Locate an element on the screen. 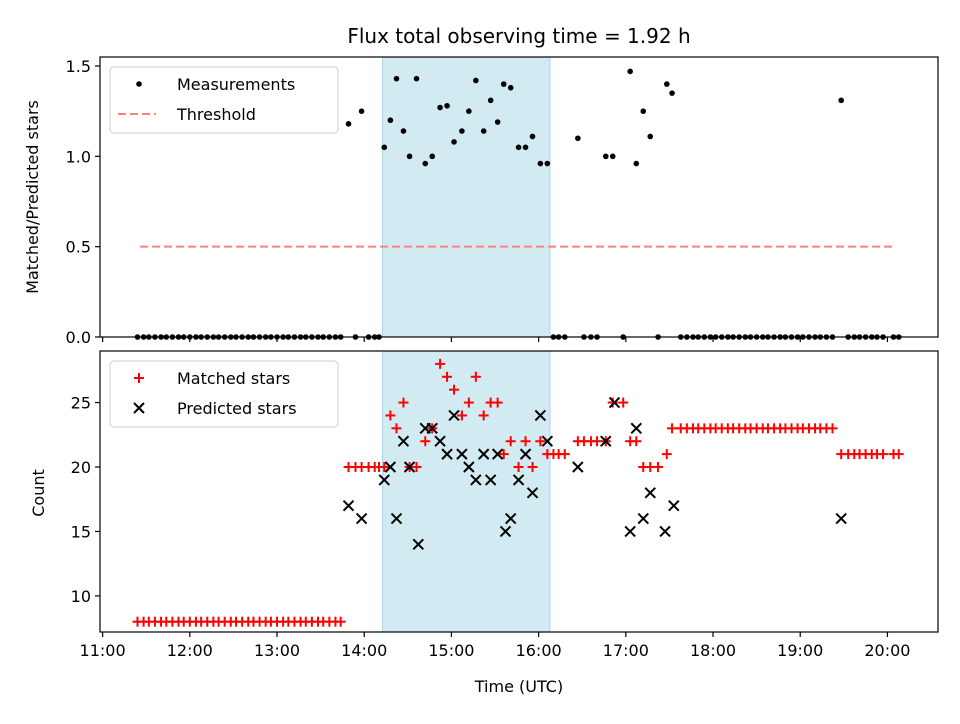 The width and height of the screenshot is (960, 724). legend-label: Matched stars is located at coordinates (233, 378).